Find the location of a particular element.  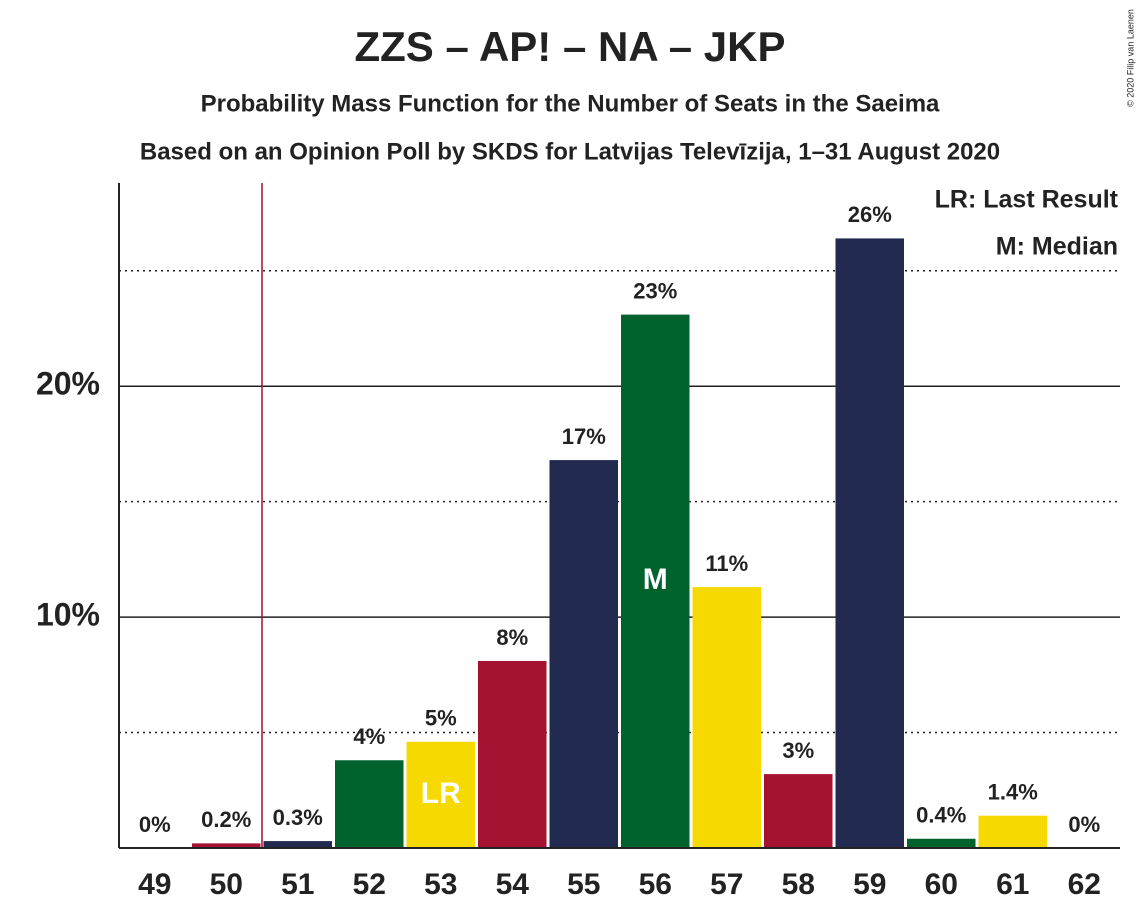

value-label: 4% is located at coordinates (369, 736).